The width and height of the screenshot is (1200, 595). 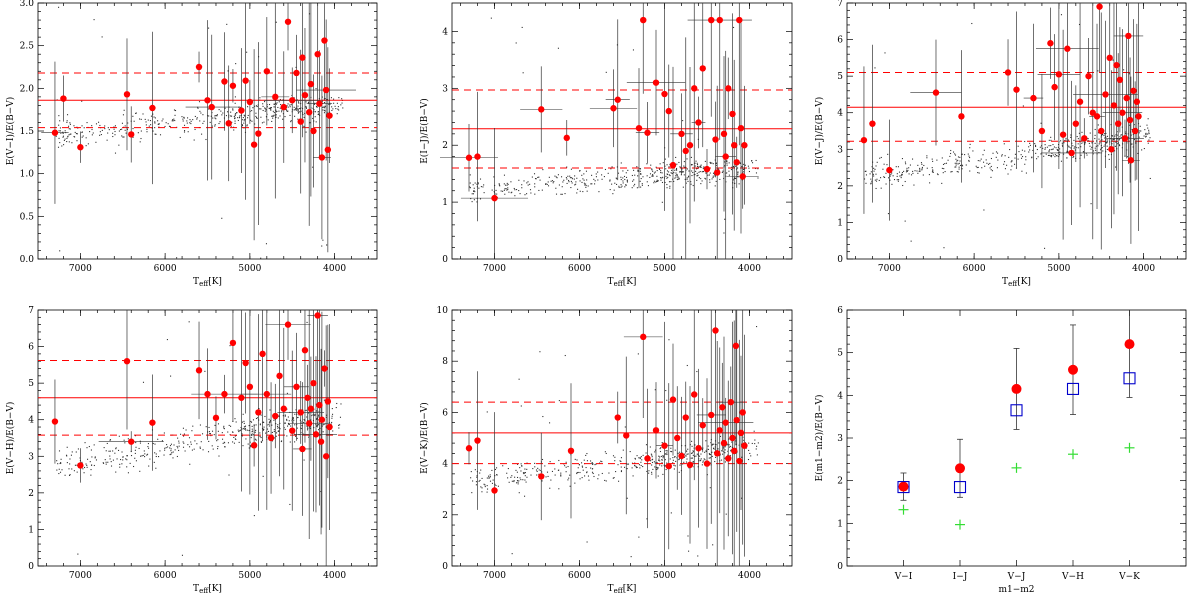 I want to click on y-tick-label: 10, so click(x=443, y=311).